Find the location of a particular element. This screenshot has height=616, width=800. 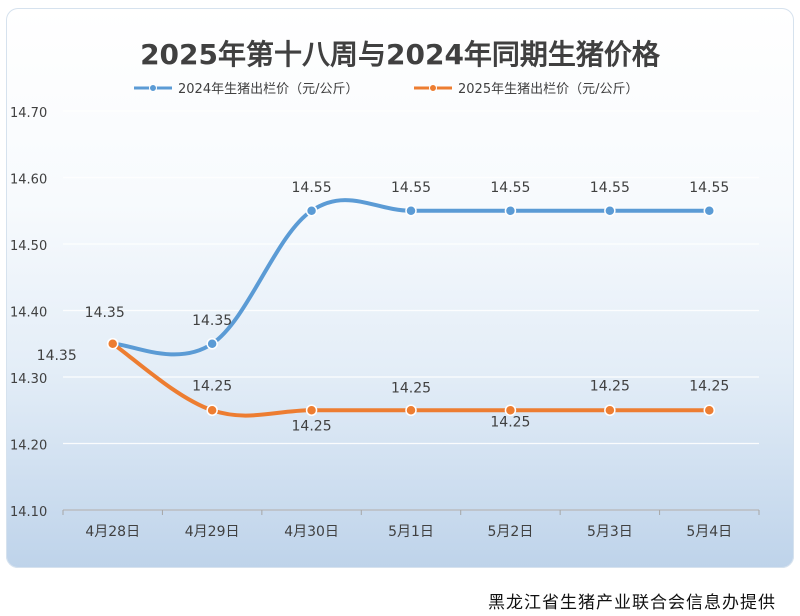

x-tick-label: 4月30日 is located at coordinates (311, 532).